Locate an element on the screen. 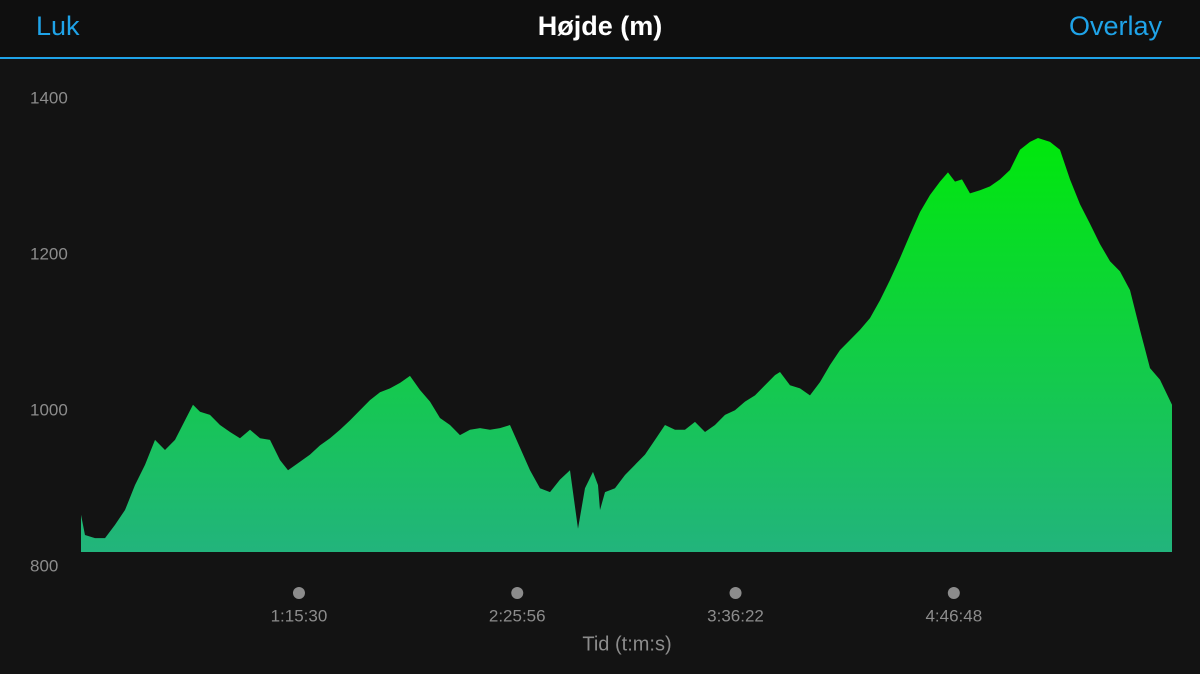 This screenshot has height=674, width=1200. x-tick-label: 4:46:48 is located at coordinates (953, 615).